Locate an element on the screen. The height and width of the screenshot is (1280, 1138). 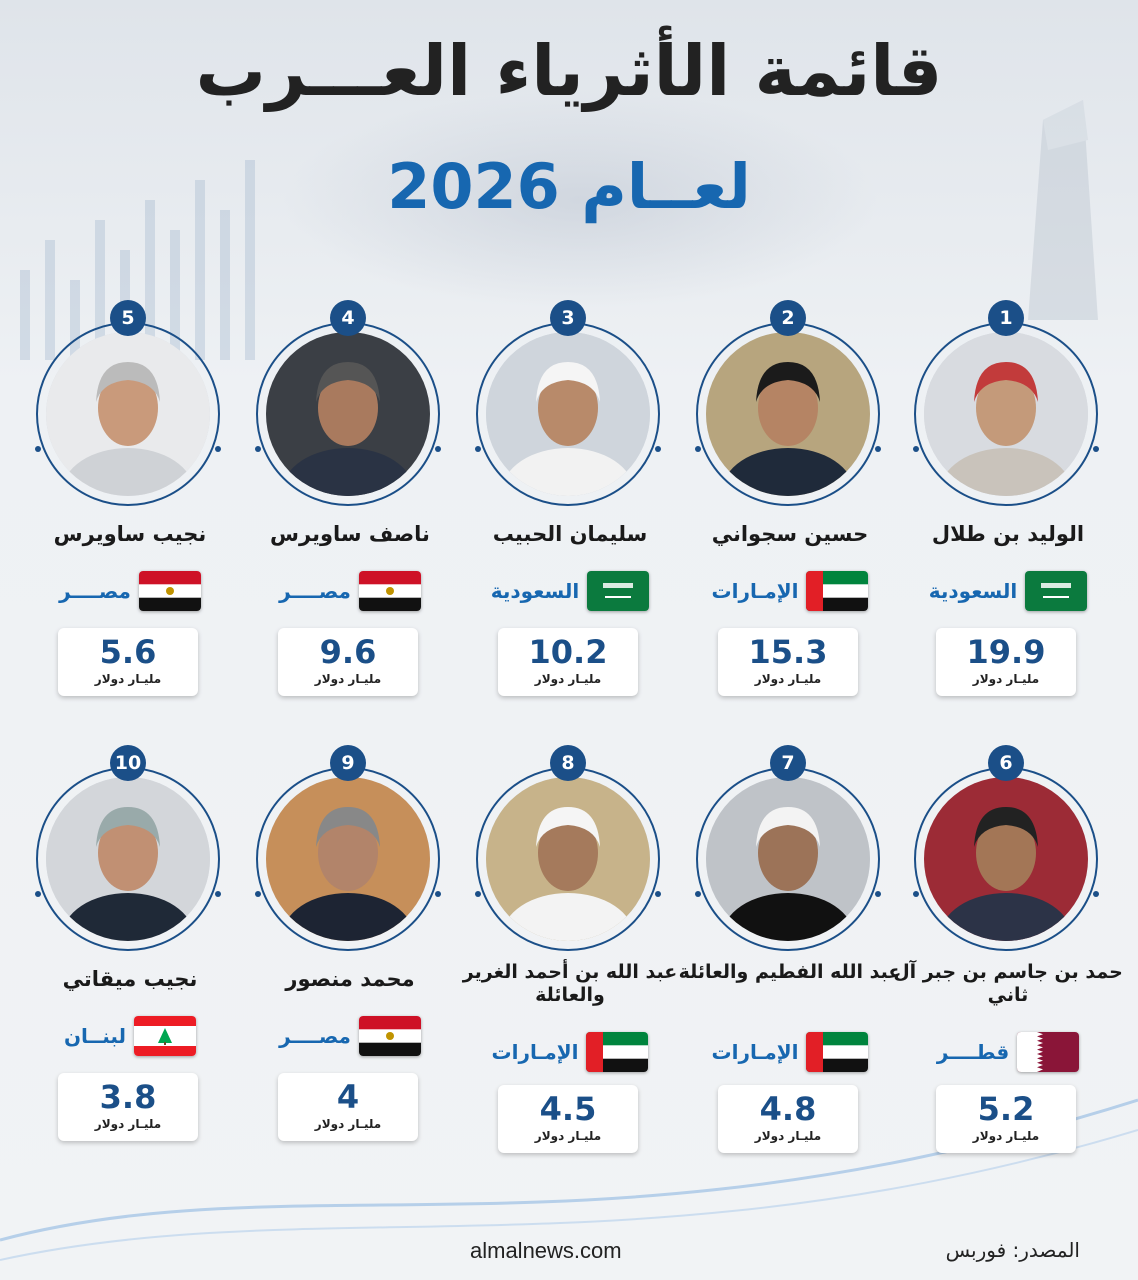
rank-badge: 6 is located at coordinates (1006, 763).